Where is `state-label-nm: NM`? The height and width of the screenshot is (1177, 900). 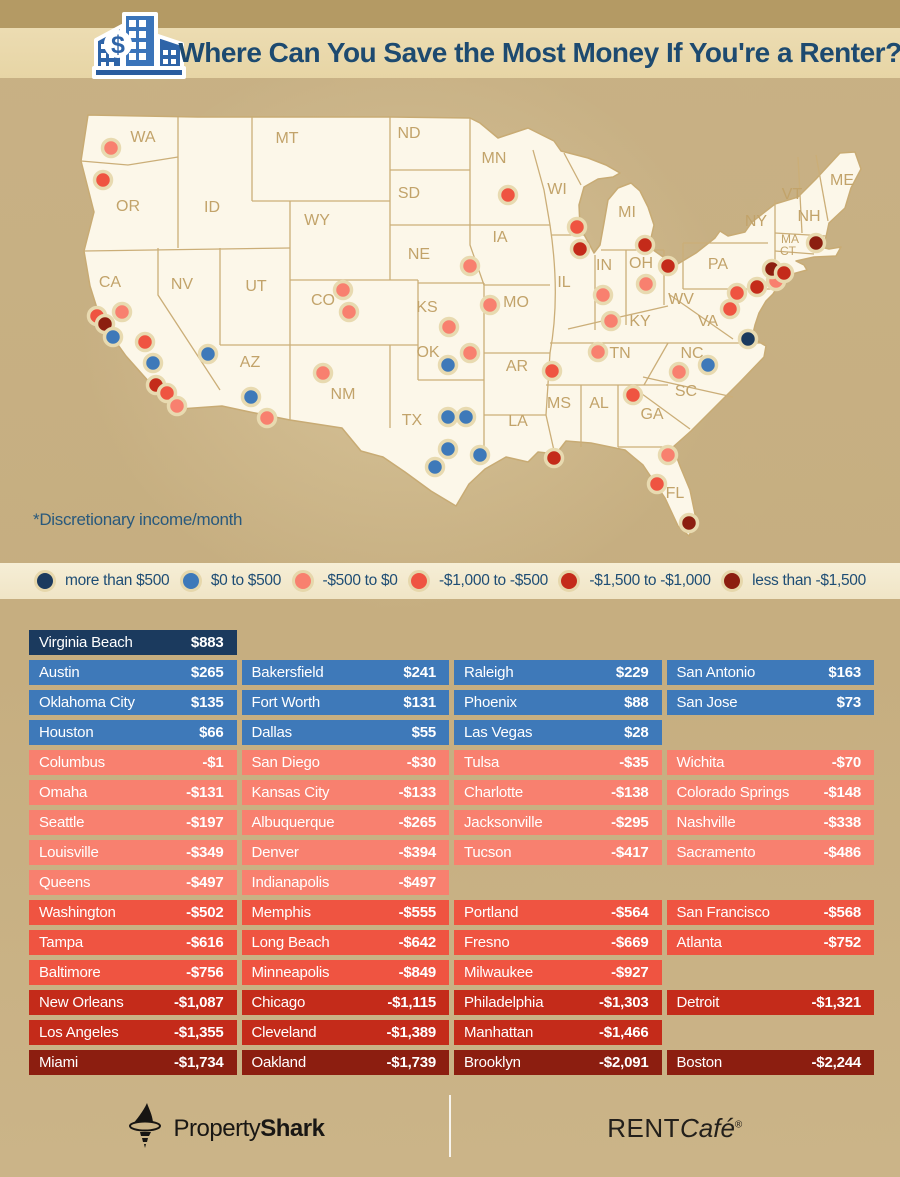 state-label-nm: NM is located at coordinates (343, 394).